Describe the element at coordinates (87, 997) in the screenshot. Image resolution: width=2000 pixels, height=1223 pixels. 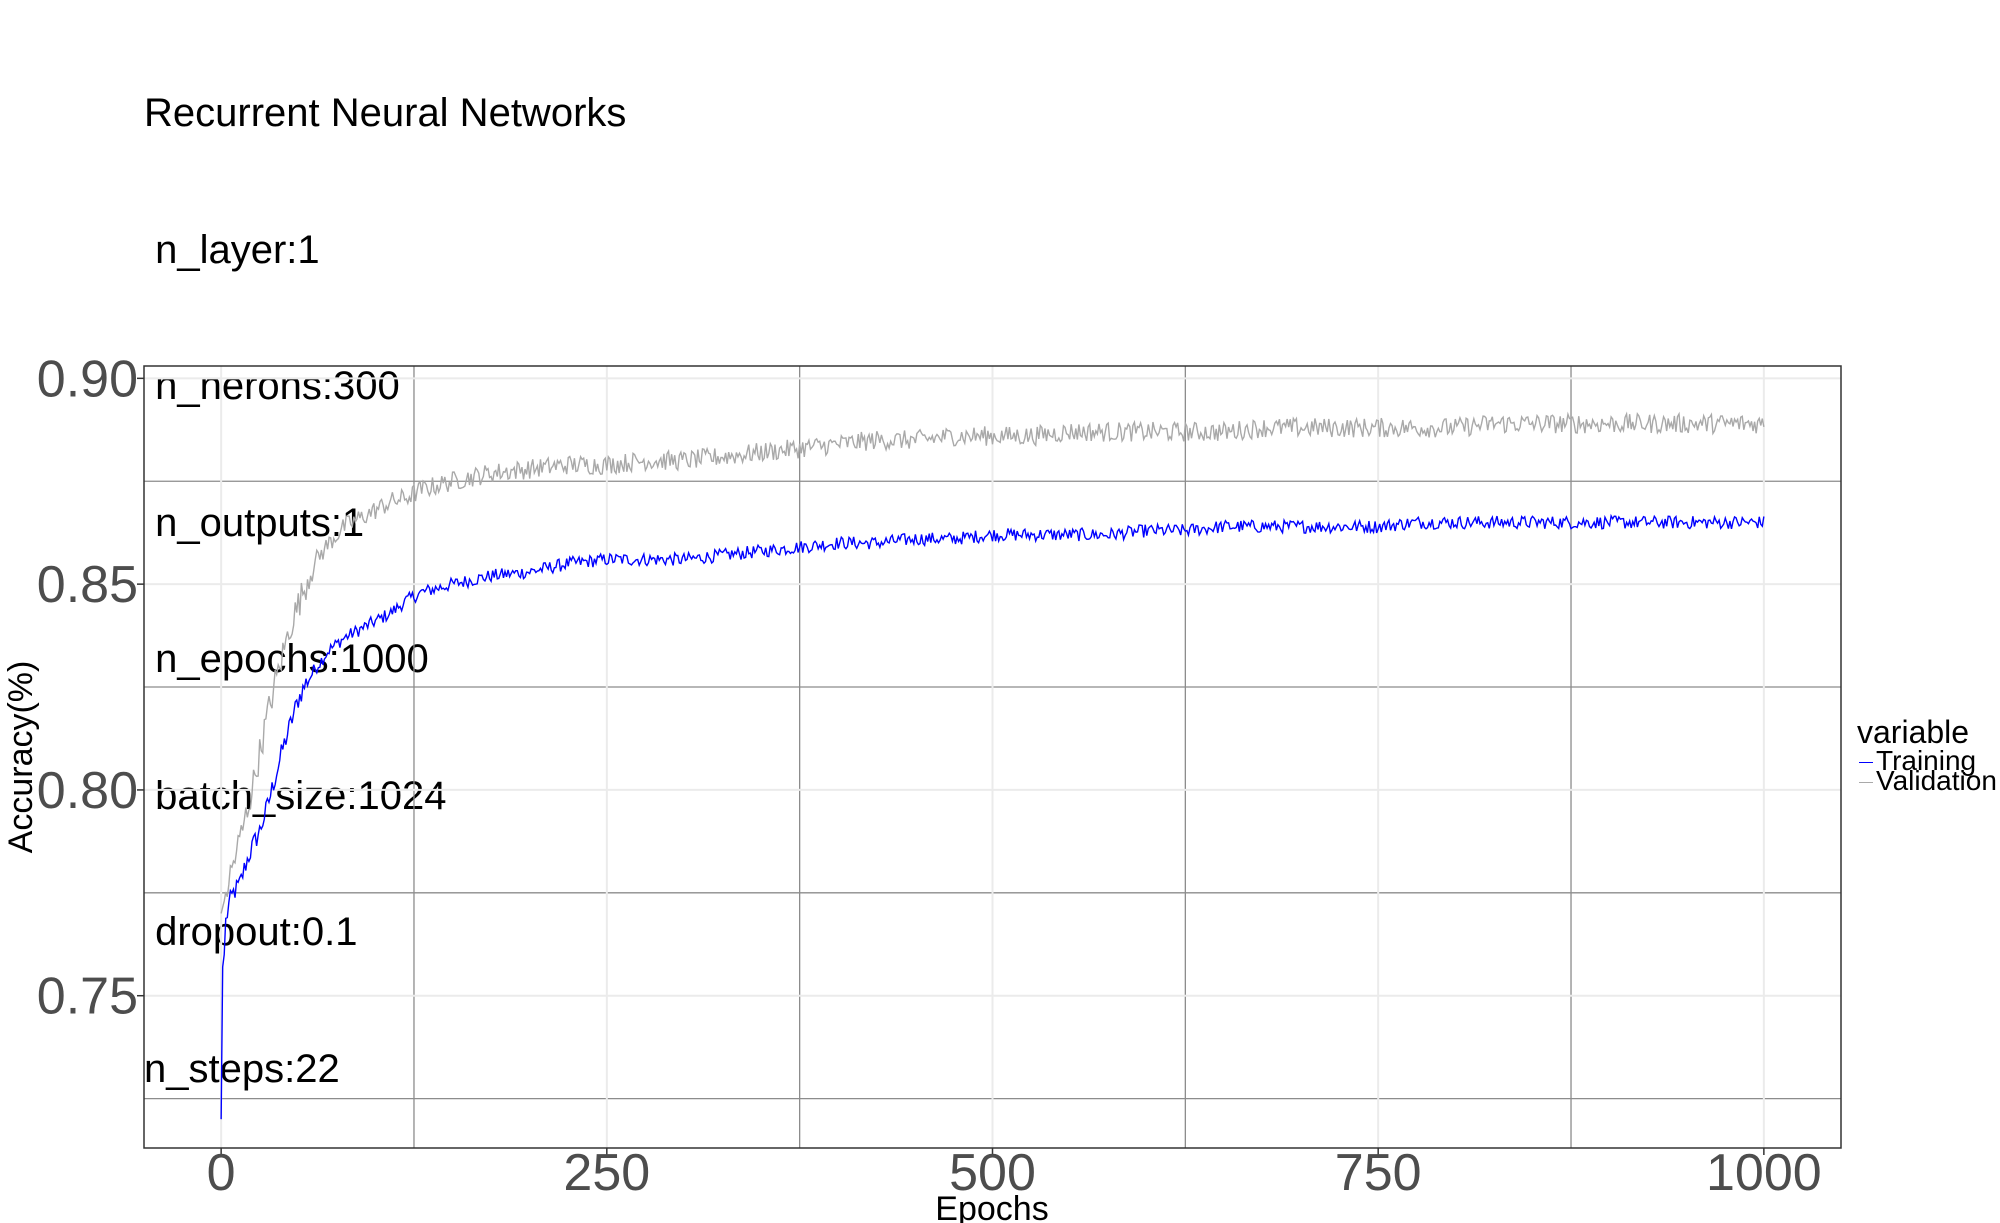
I see `y-tick-label: 0.75` at that location.